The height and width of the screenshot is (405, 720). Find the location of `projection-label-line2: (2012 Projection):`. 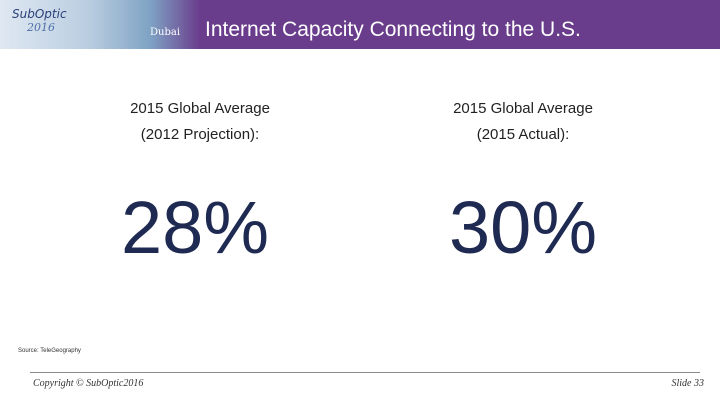

projection-label-line2: (2012 Projection): is located at coordinates (200, 134).